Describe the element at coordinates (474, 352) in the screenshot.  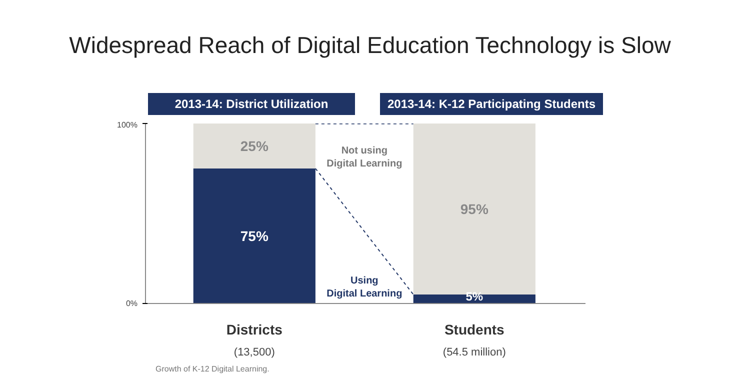
I see `text: (54.5 million)` at that location.